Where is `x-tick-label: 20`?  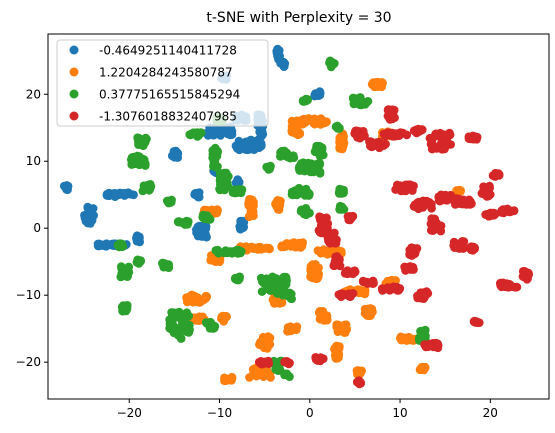 x-tick-label: 20 is located at coordinates (490, 413).